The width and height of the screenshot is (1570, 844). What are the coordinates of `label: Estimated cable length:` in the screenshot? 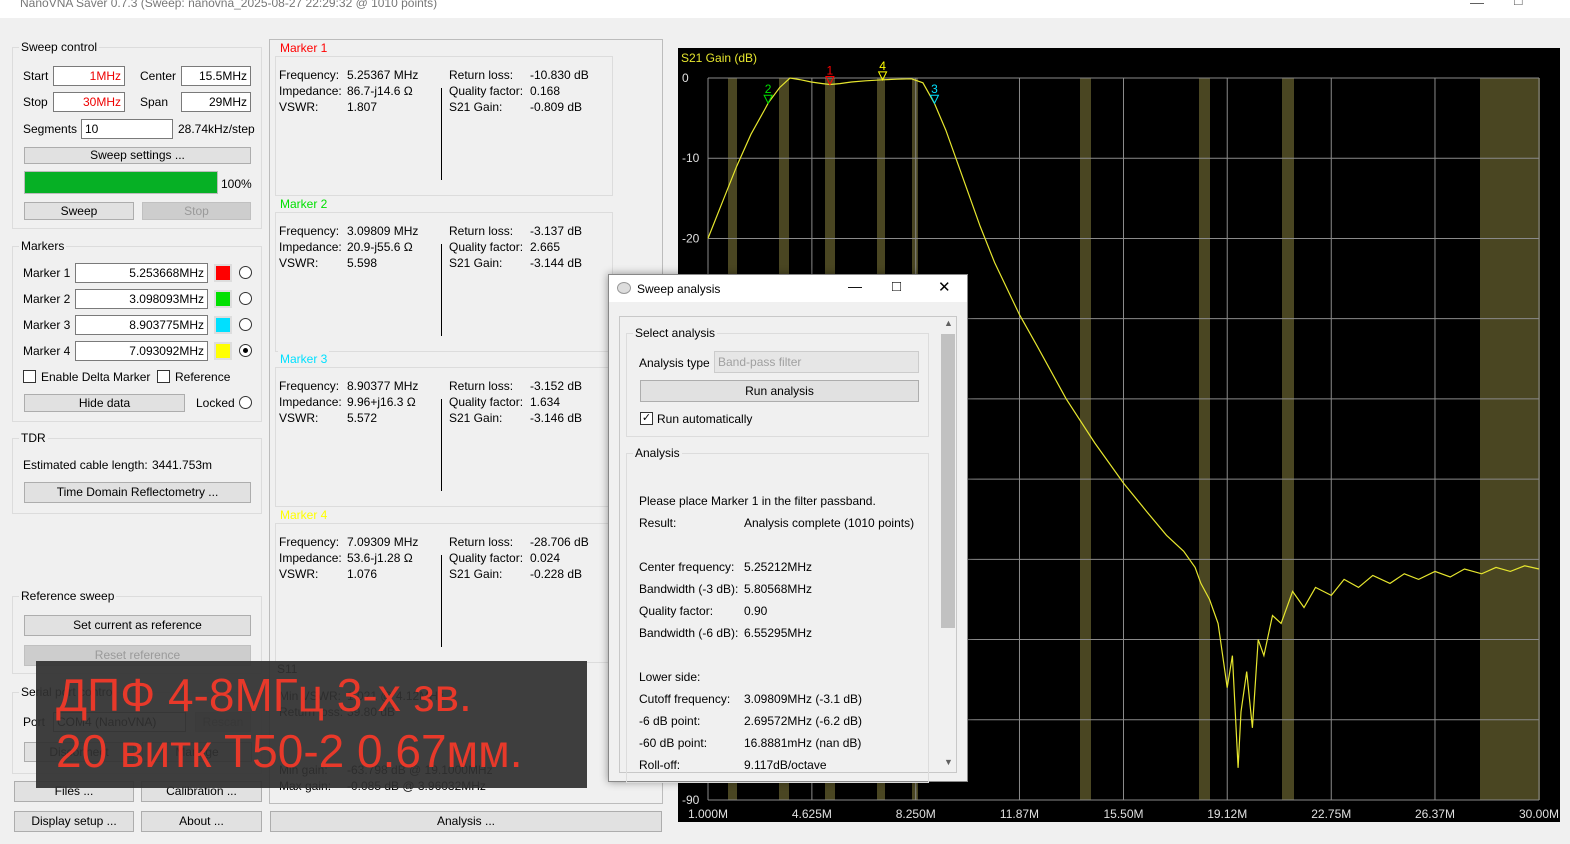 It's located at (85, 465).